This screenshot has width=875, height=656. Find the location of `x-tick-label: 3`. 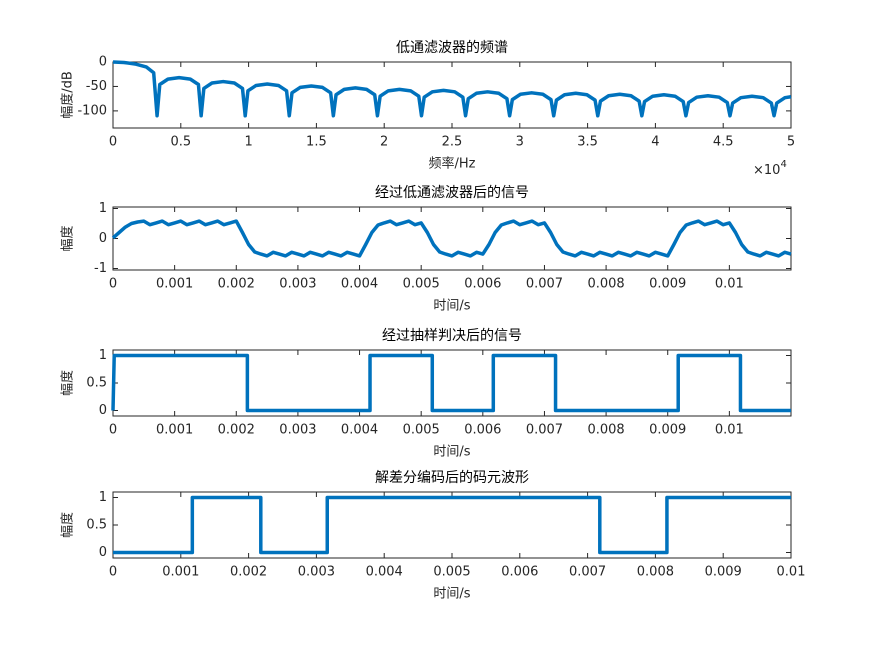

x-tick-label: 3 is located at coordinates (520, 142).